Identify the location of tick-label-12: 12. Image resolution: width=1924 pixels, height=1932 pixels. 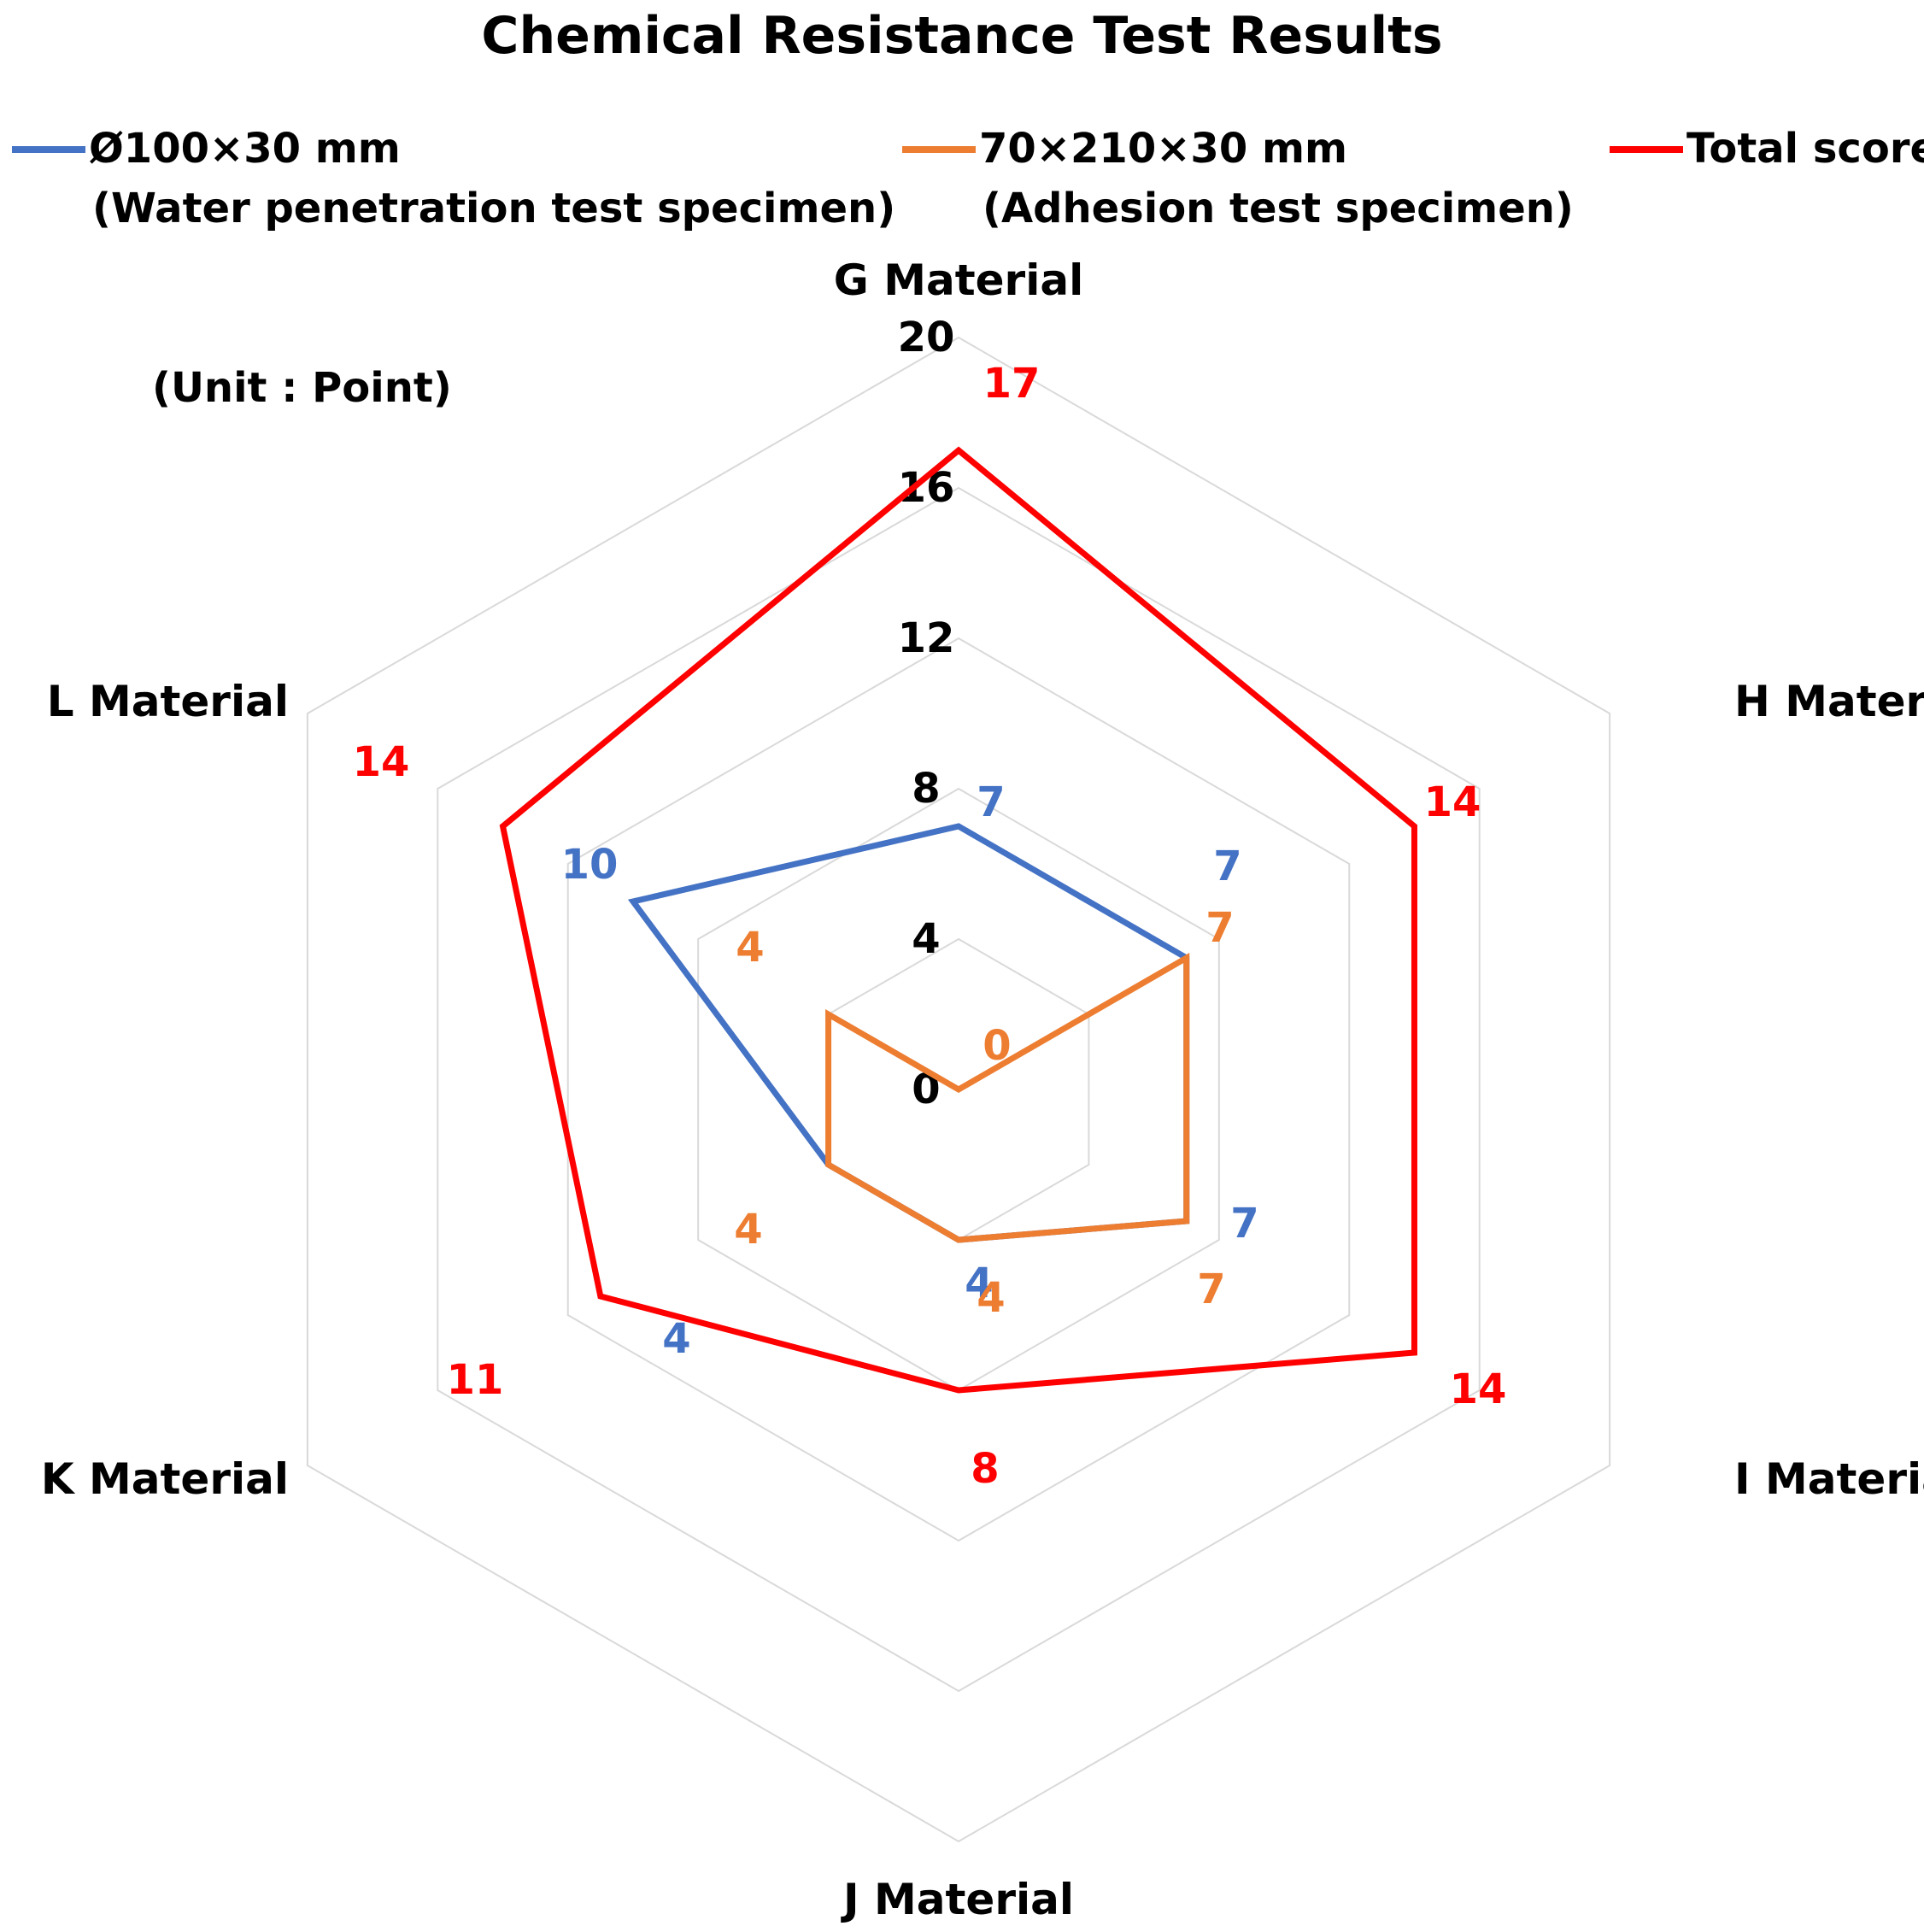
(926, 638).